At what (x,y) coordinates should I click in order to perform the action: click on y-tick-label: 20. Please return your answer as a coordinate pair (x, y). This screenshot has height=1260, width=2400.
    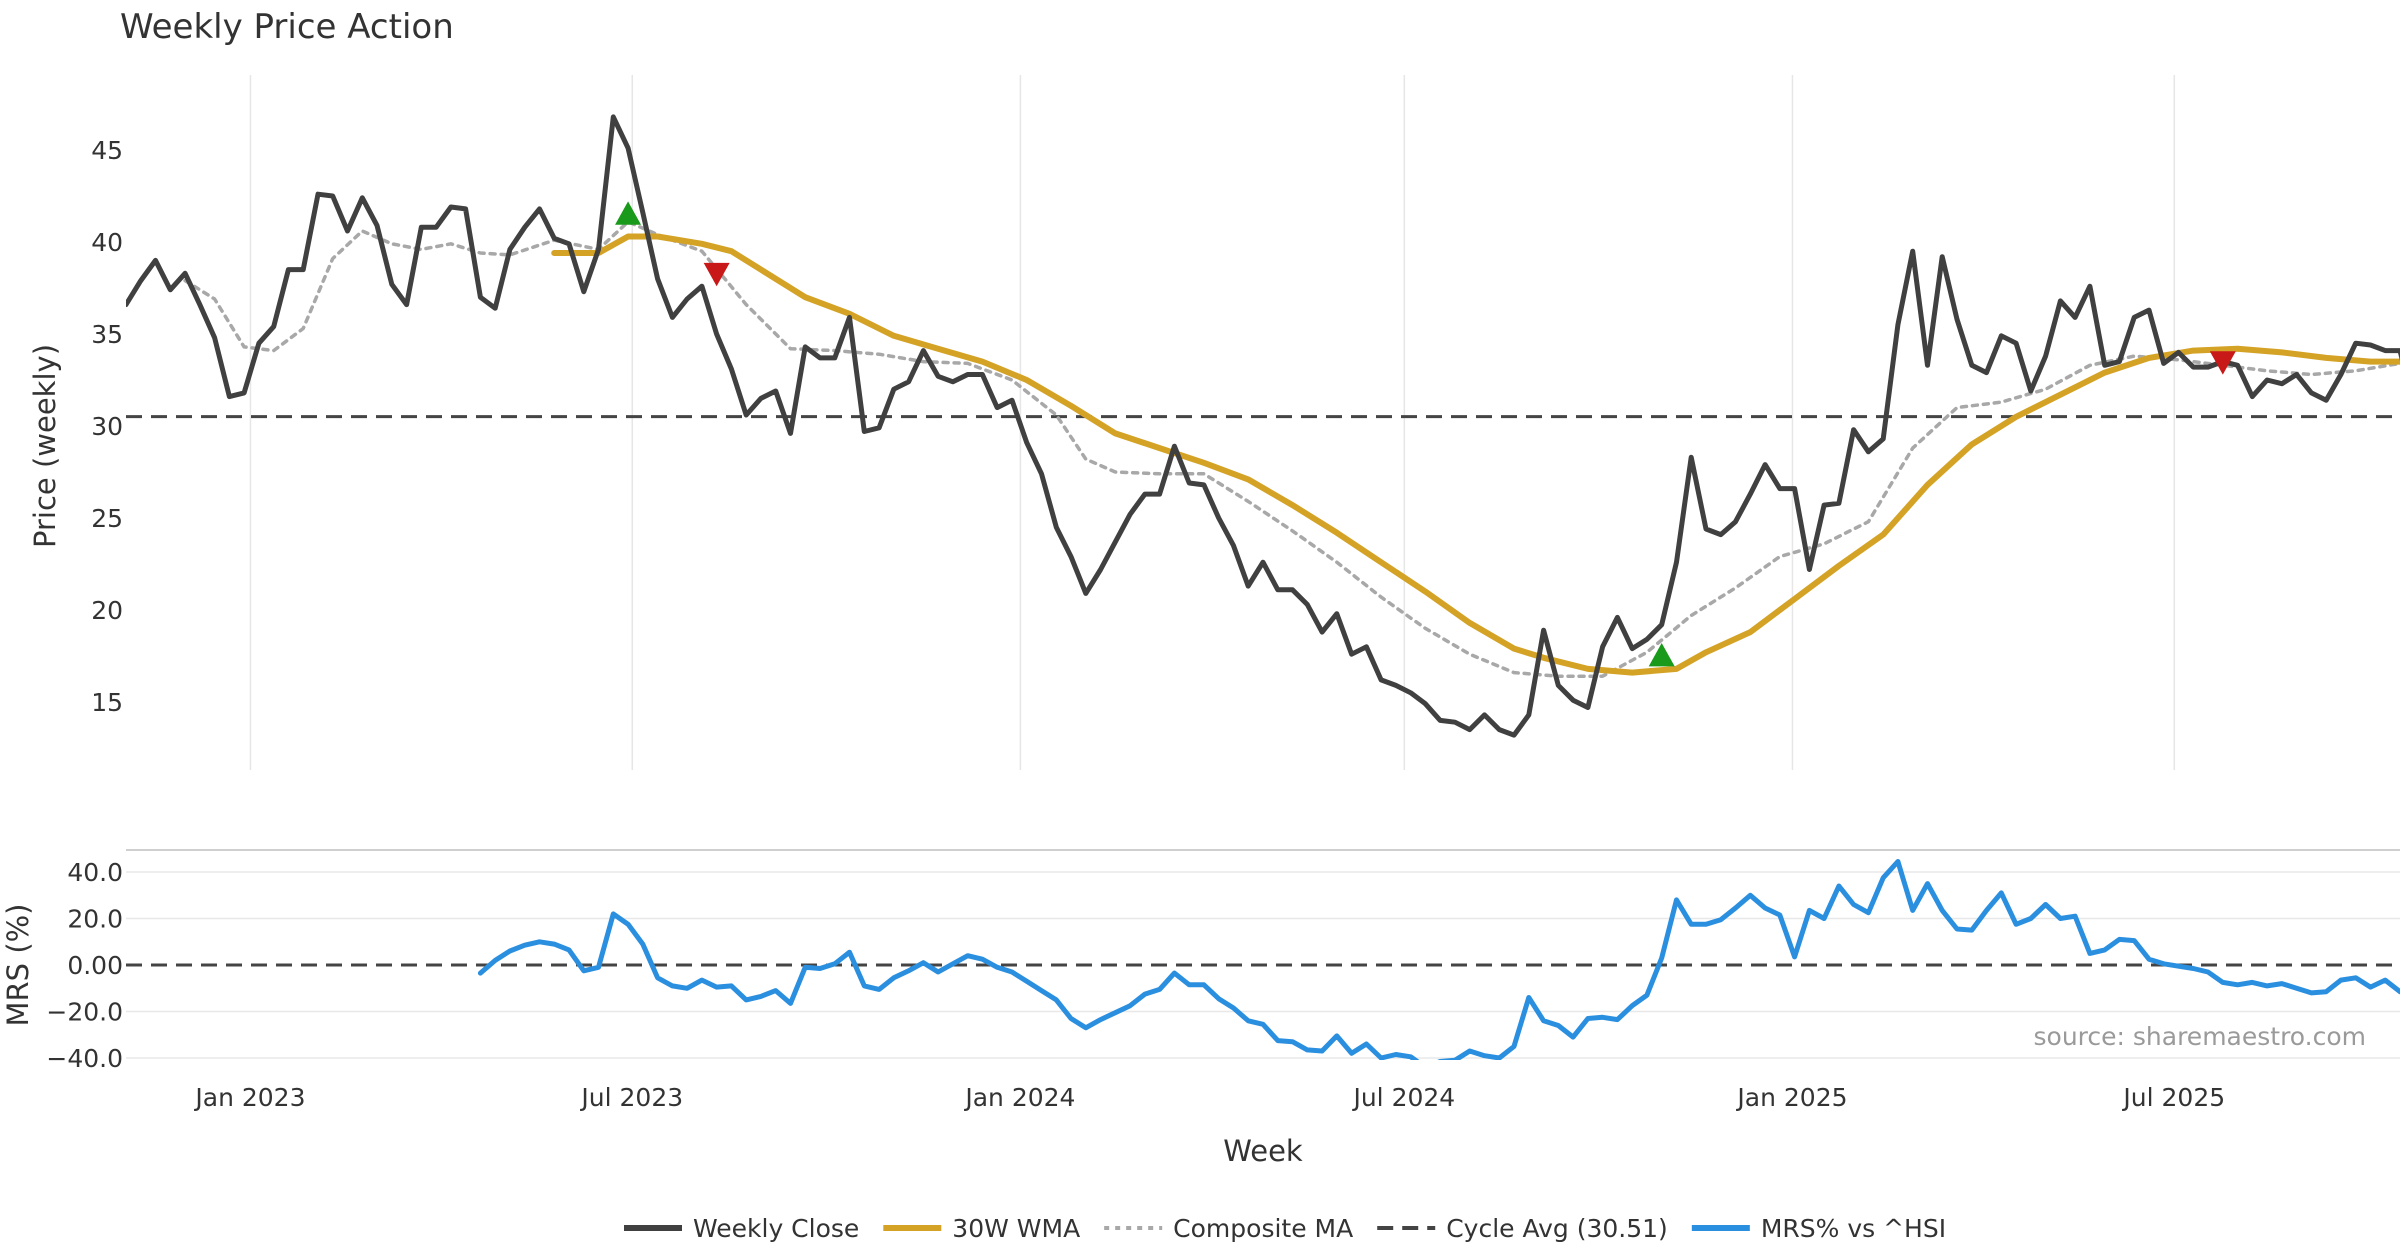
    Looking at the image, I should click on (107, 610).